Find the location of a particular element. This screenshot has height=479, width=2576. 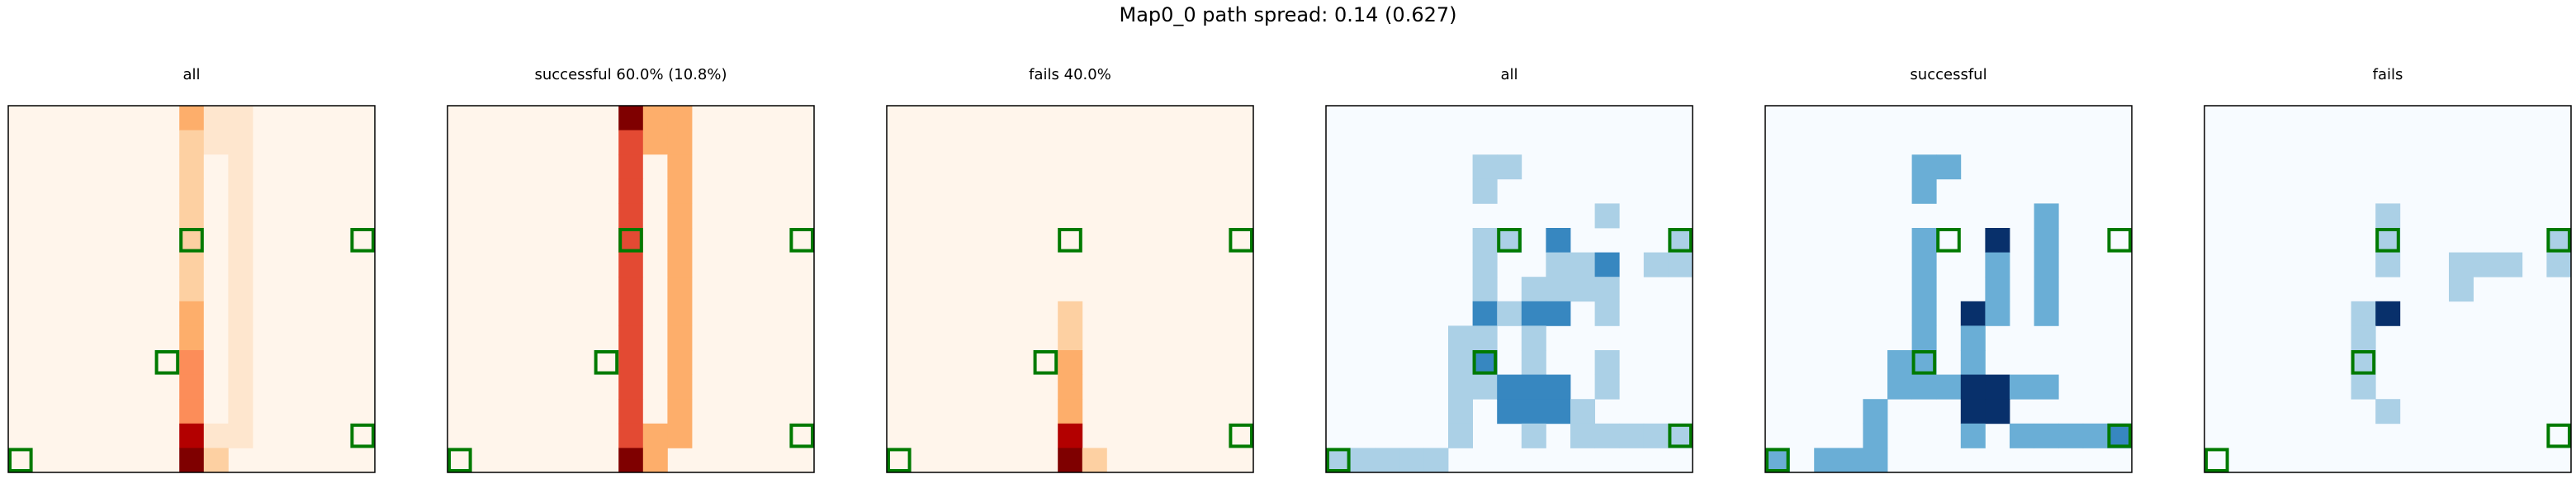

panel-title: successful 60.0% (10.8%) is located at coordinates (630, 75).